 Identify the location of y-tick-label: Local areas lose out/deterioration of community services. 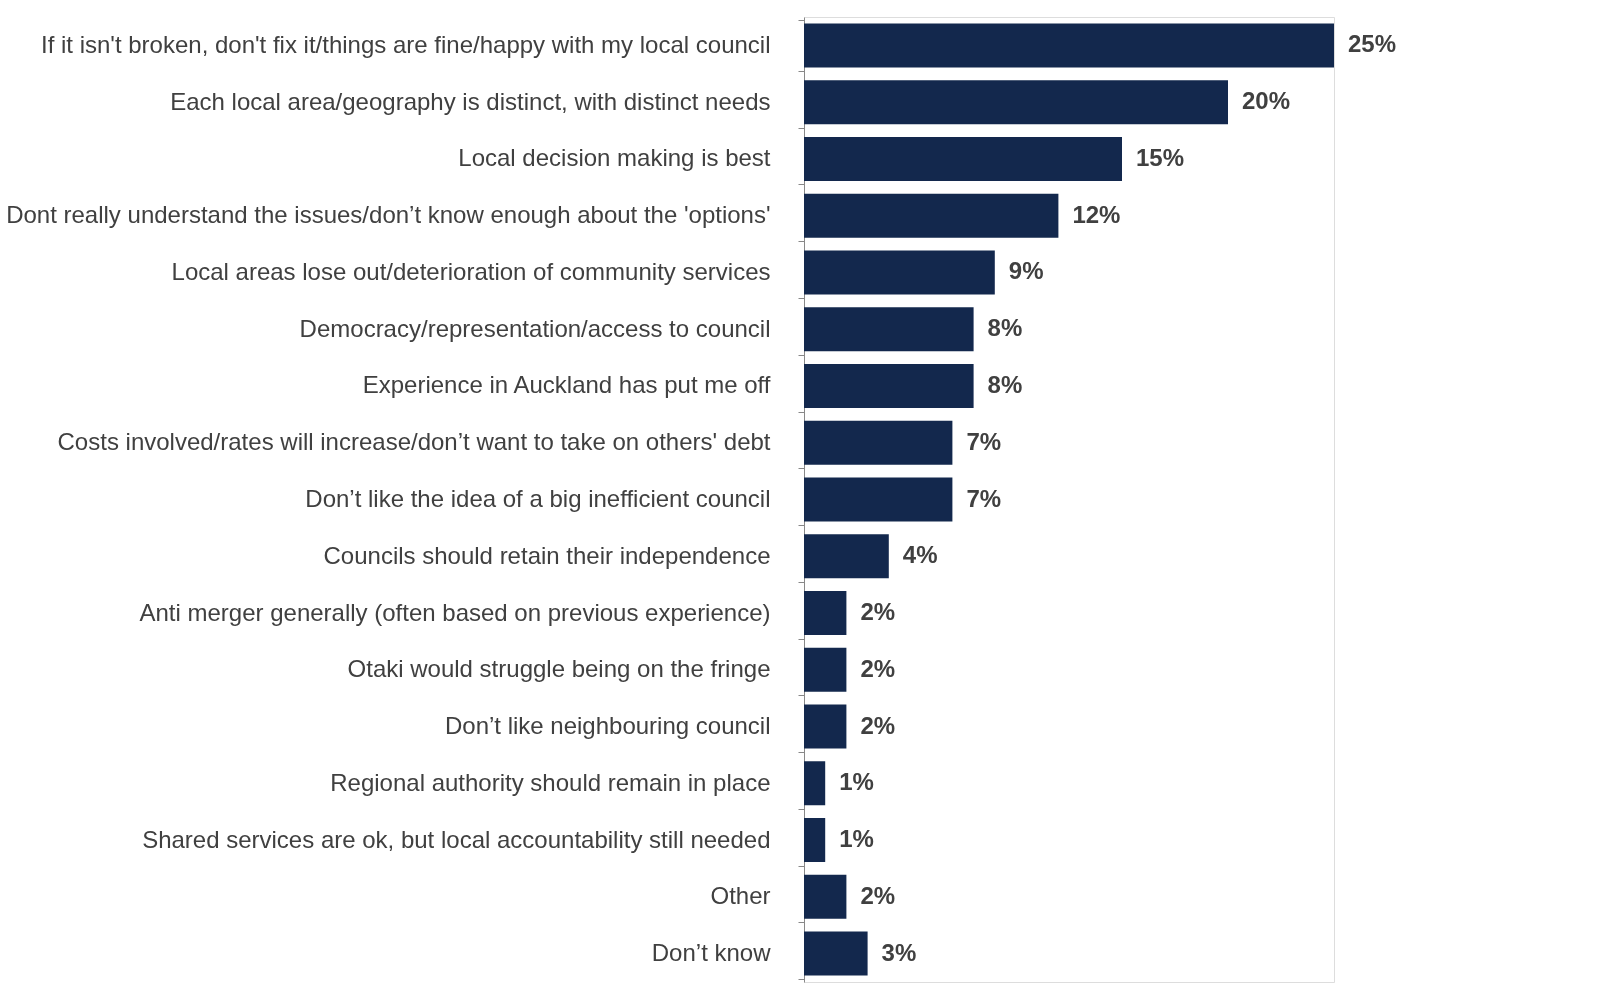
(471, 271).